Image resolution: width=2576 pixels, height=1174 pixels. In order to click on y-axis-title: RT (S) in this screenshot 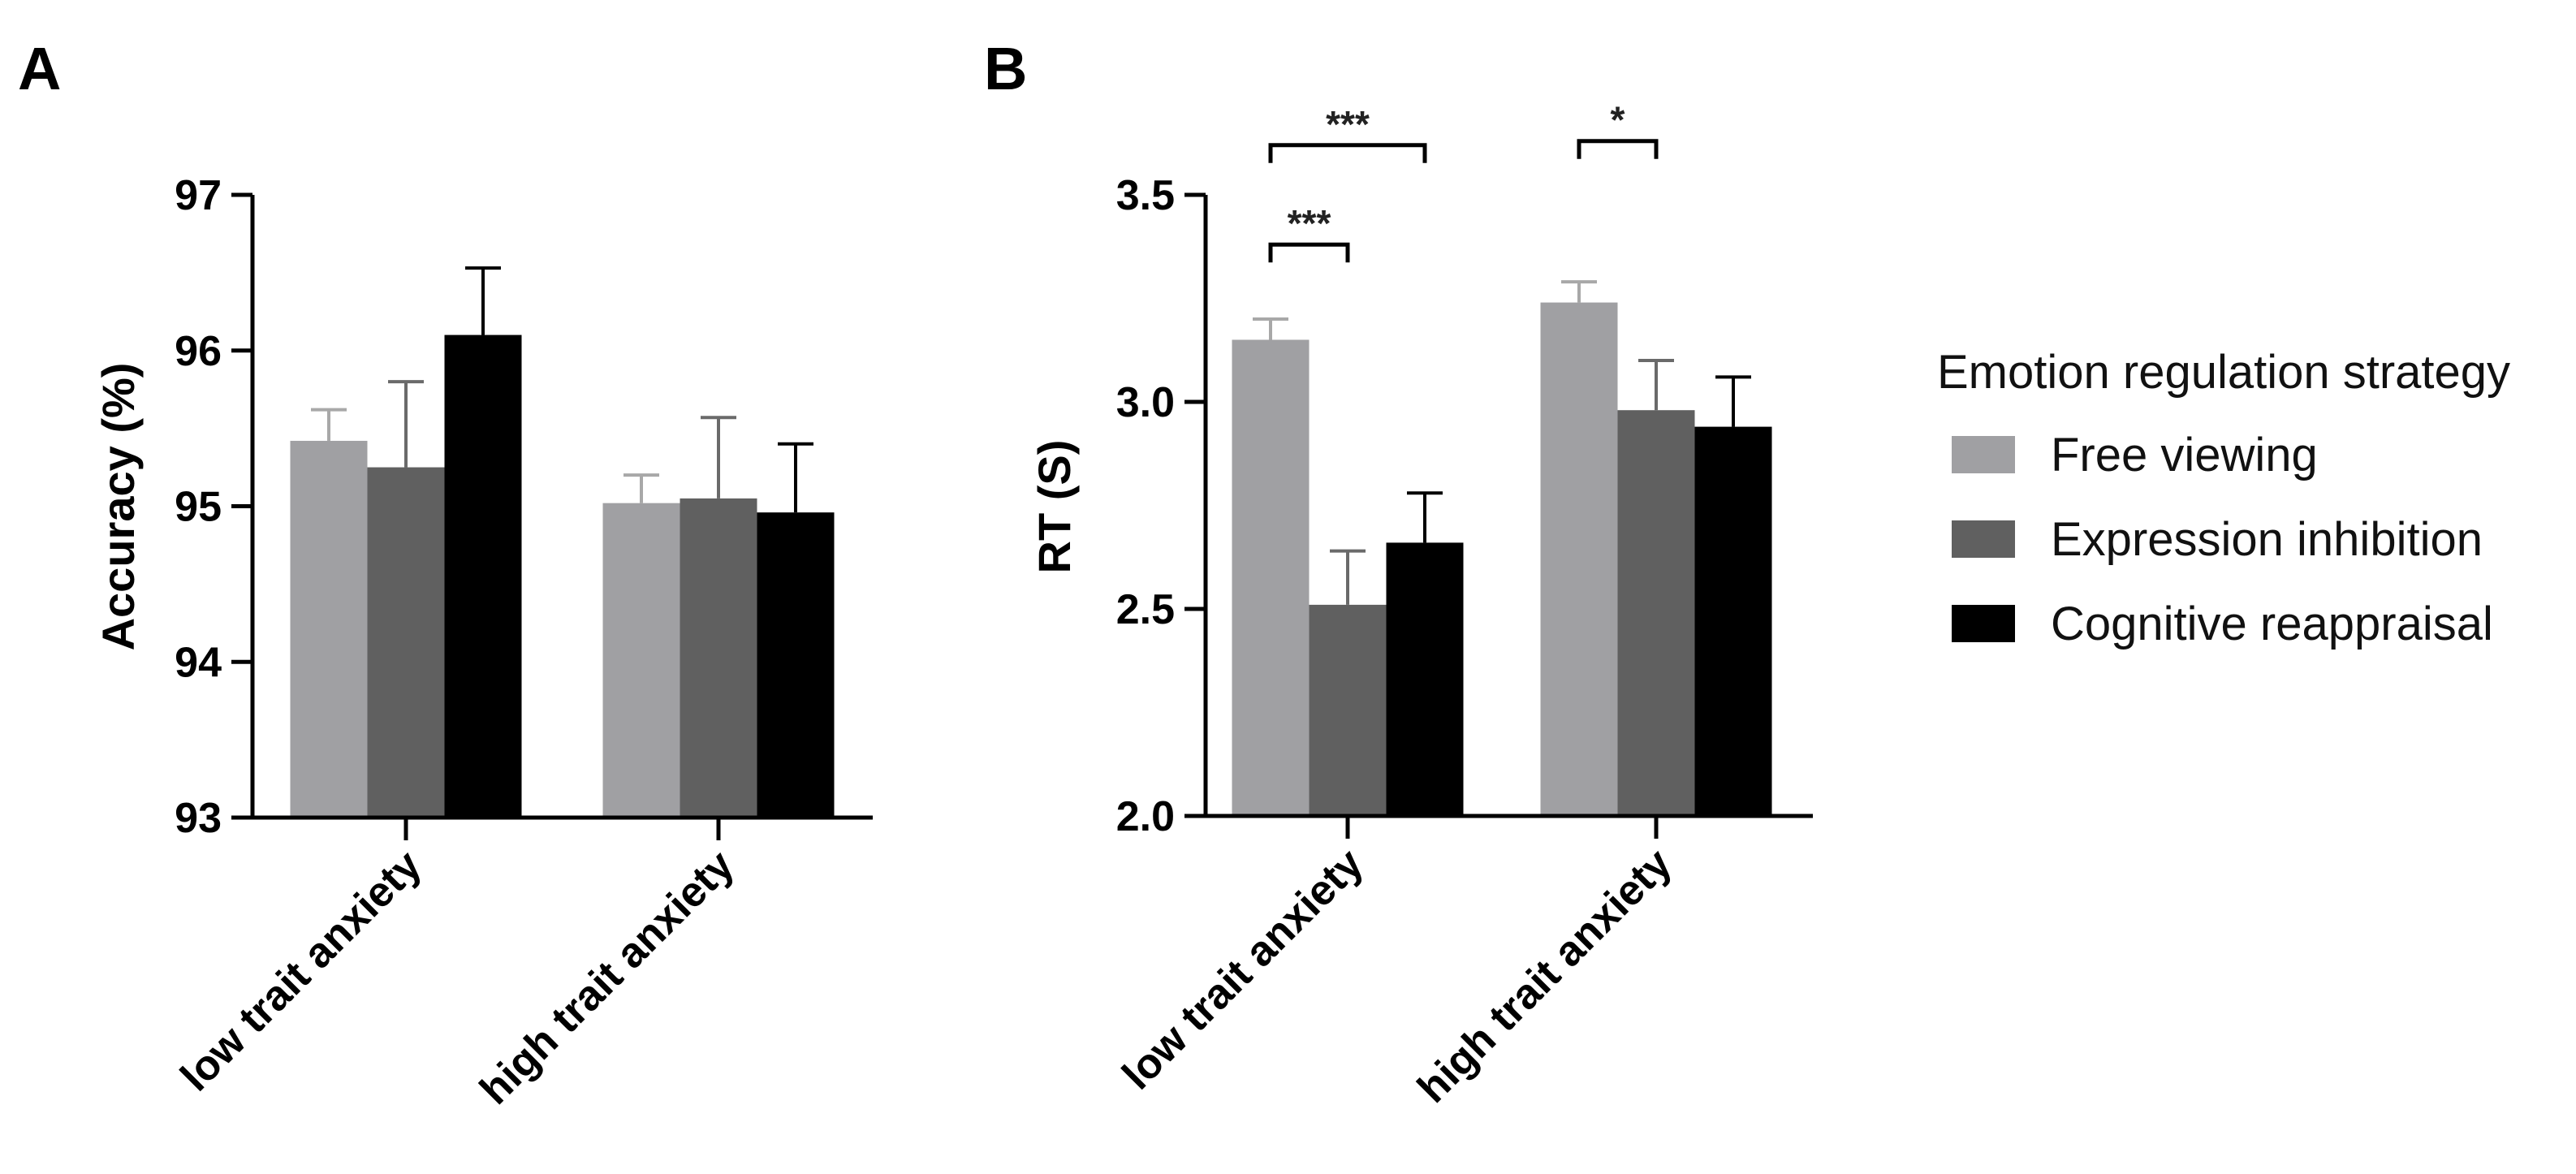, I will do `click(1054, 507)`.